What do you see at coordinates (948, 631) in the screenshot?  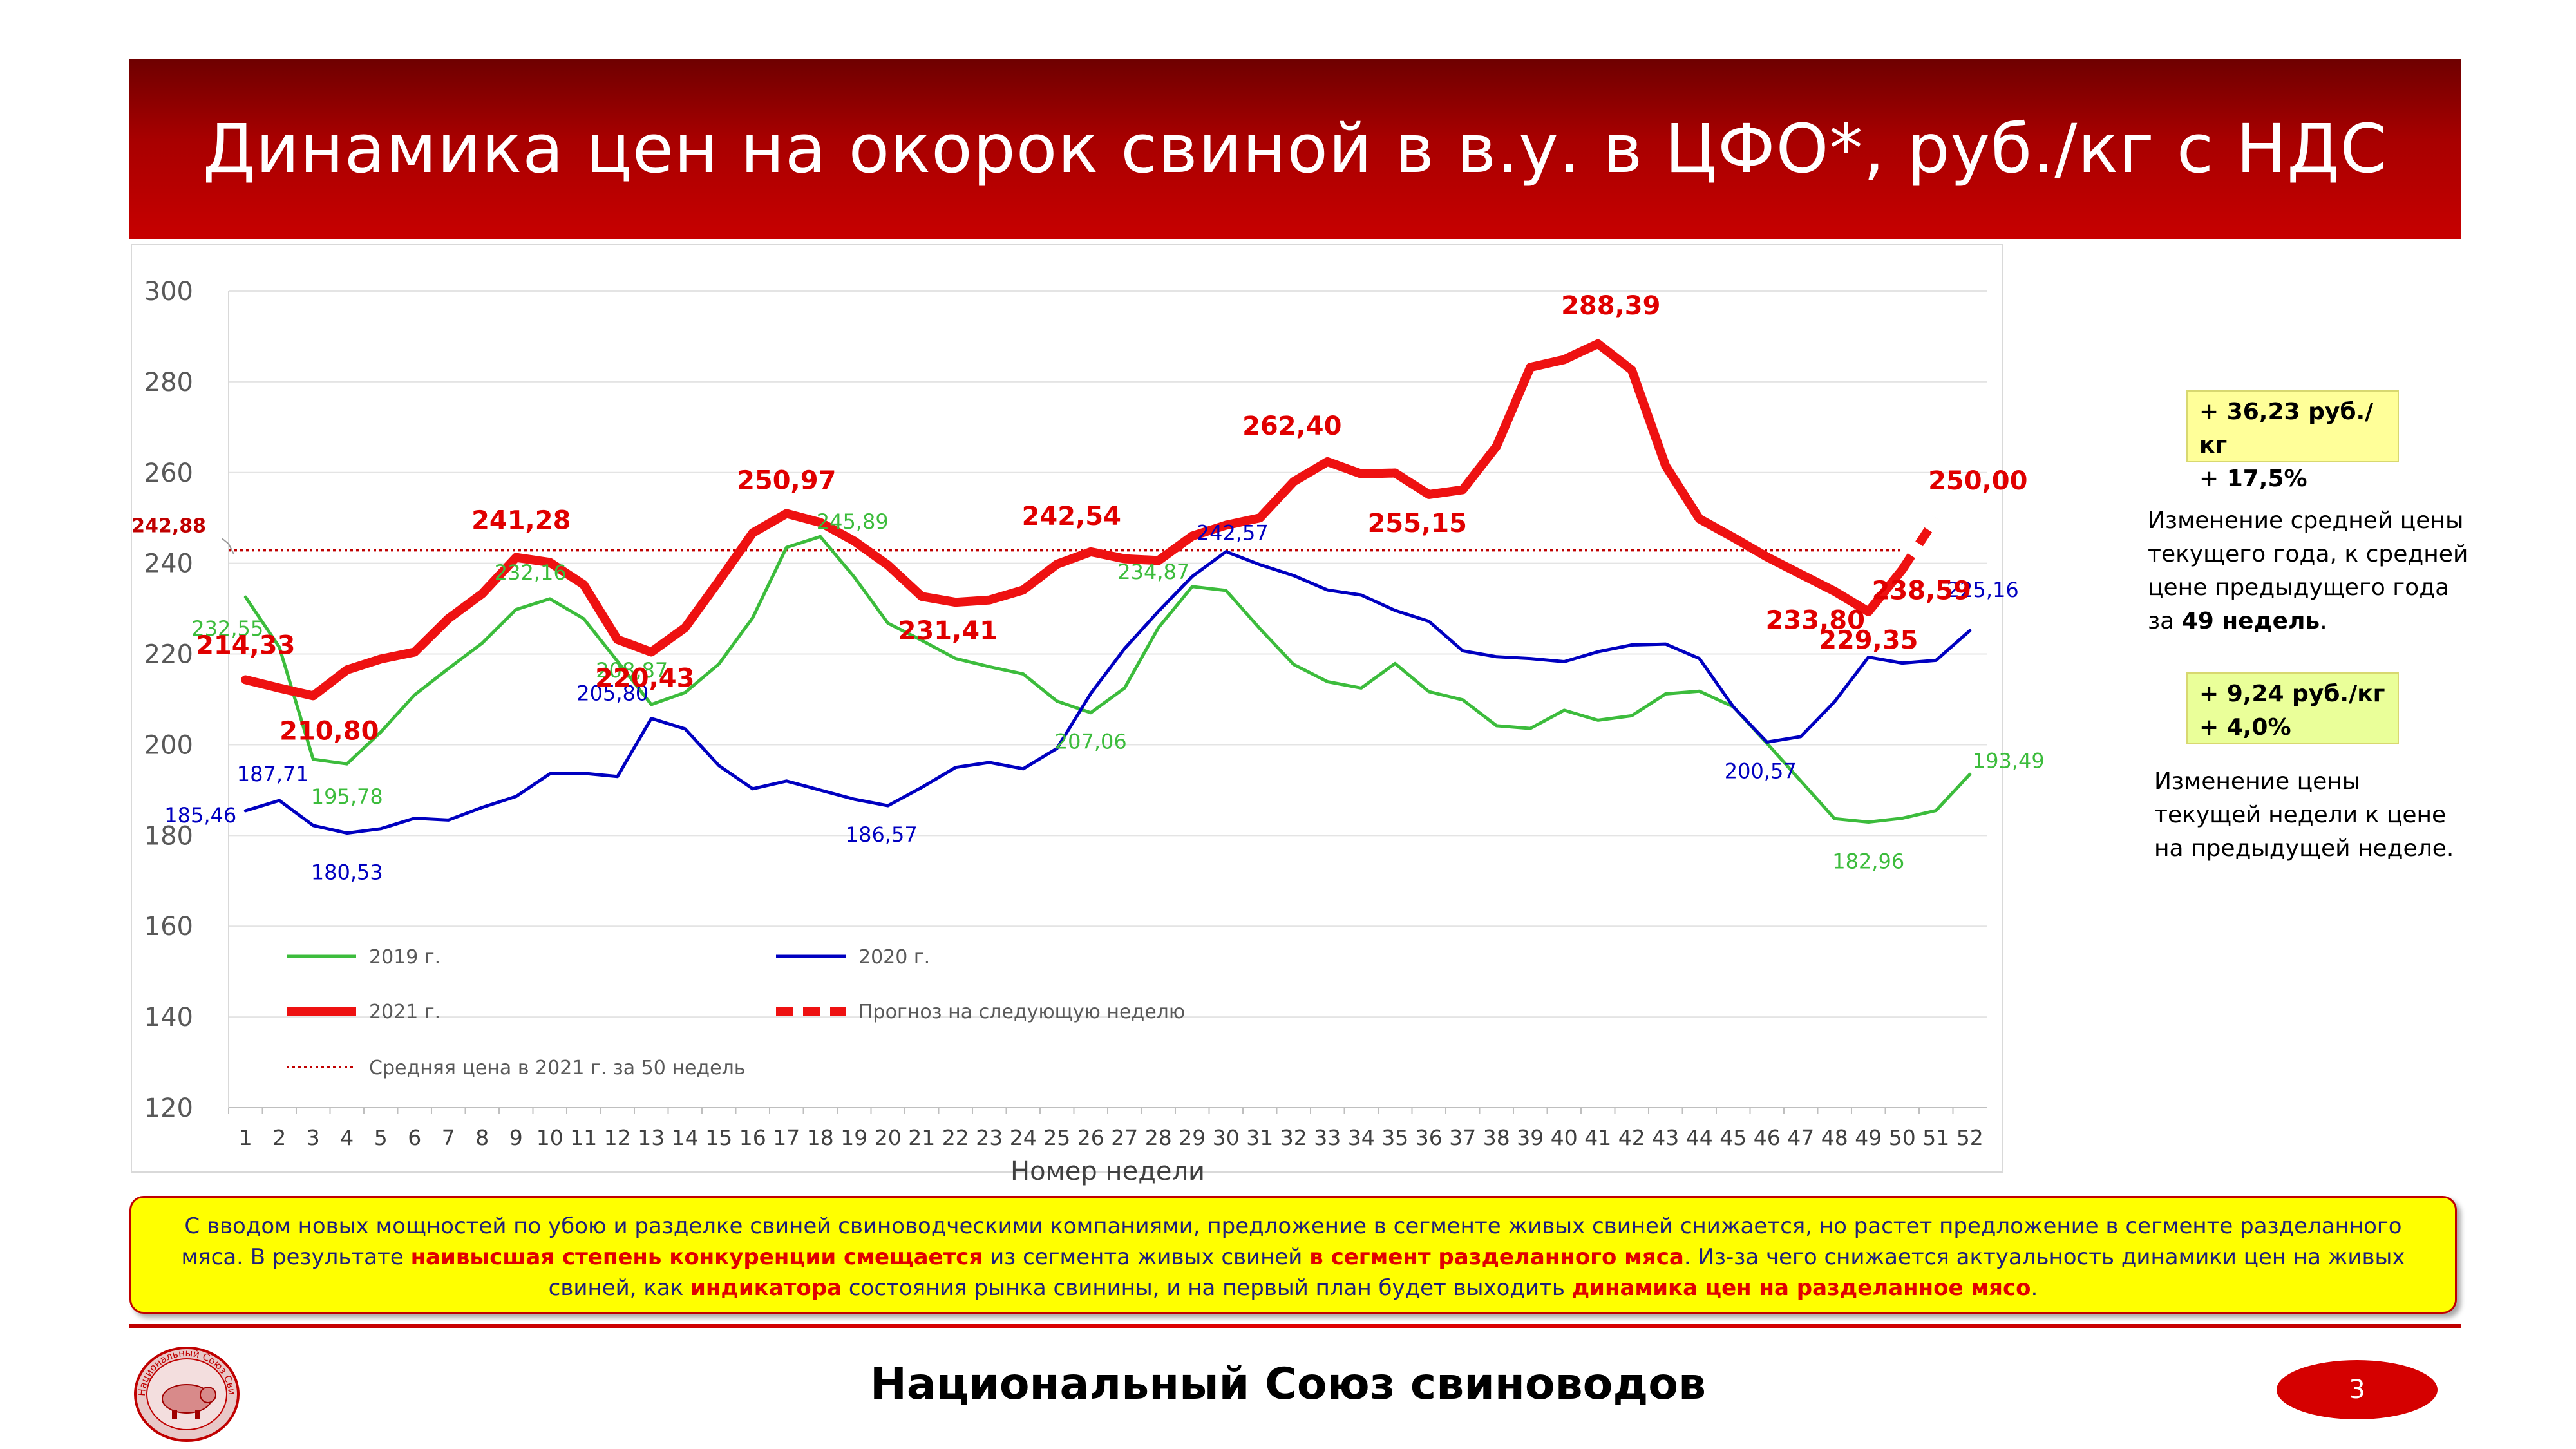 I see `data-label-y2021: 231,41` at bounding box center [948, 631].